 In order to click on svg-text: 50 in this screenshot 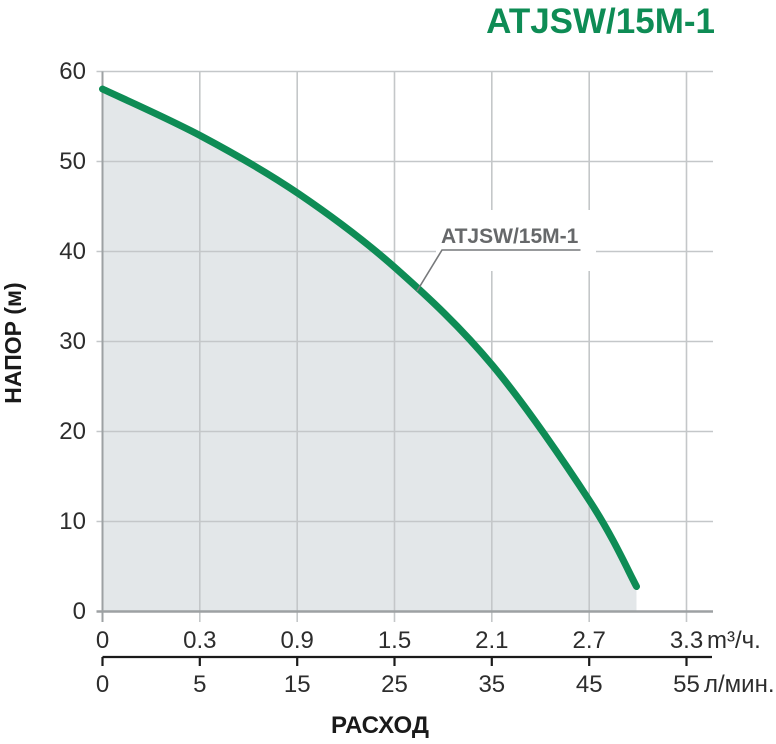, I will do `click(72, 161)`.